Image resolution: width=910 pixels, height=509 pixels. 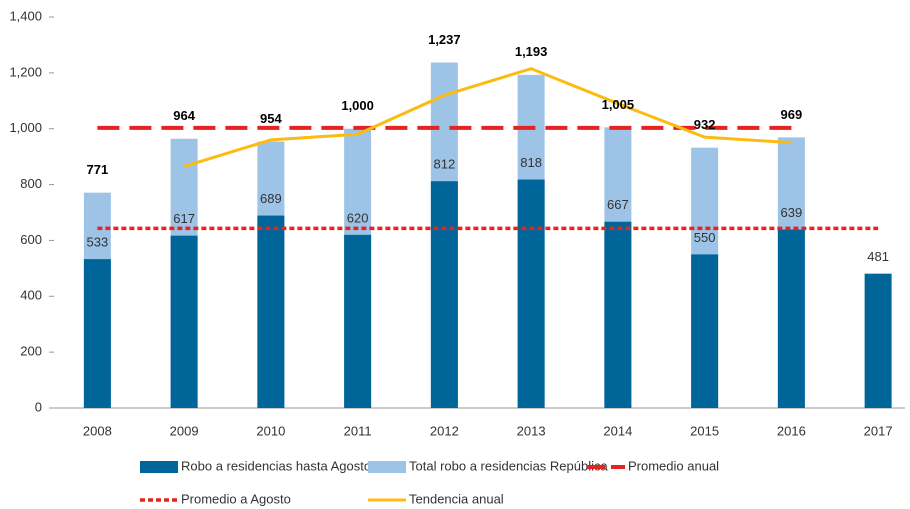 What do you see at coordinates (25, 15) in the screenshot?
I see `y-tick-label: 1,400` at bounding box center [25, 15].